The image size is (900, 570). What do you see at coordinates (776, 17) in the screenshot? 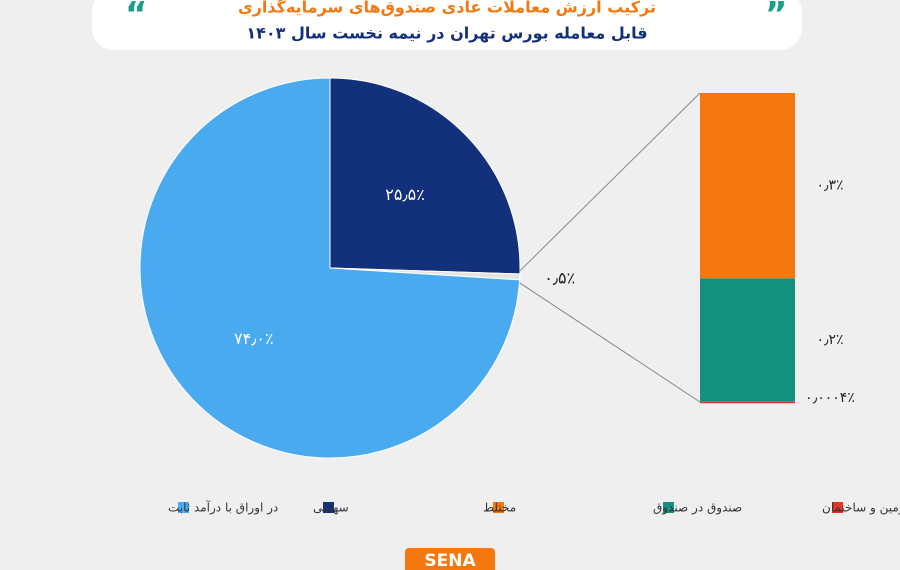
I see `quote-mark: ”` at bounding box center [776, 17].